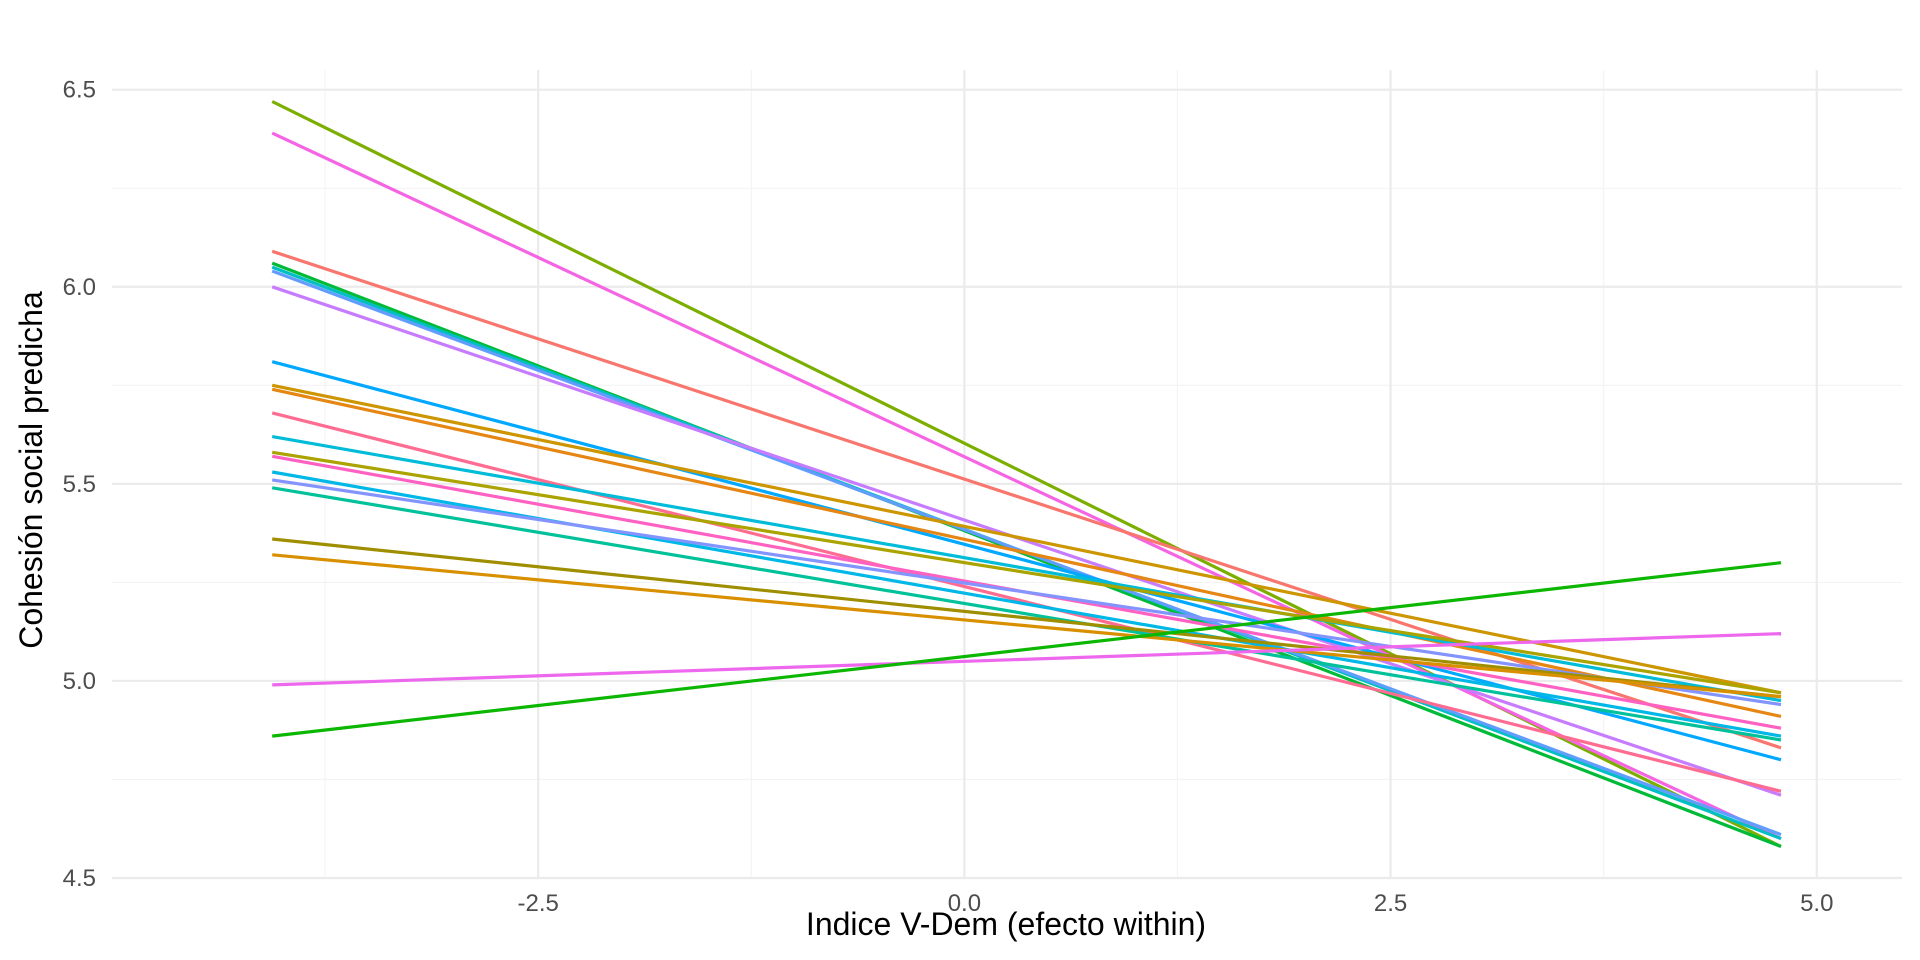  I want to click on y-tick-label: 5.5, so click(79, 484).